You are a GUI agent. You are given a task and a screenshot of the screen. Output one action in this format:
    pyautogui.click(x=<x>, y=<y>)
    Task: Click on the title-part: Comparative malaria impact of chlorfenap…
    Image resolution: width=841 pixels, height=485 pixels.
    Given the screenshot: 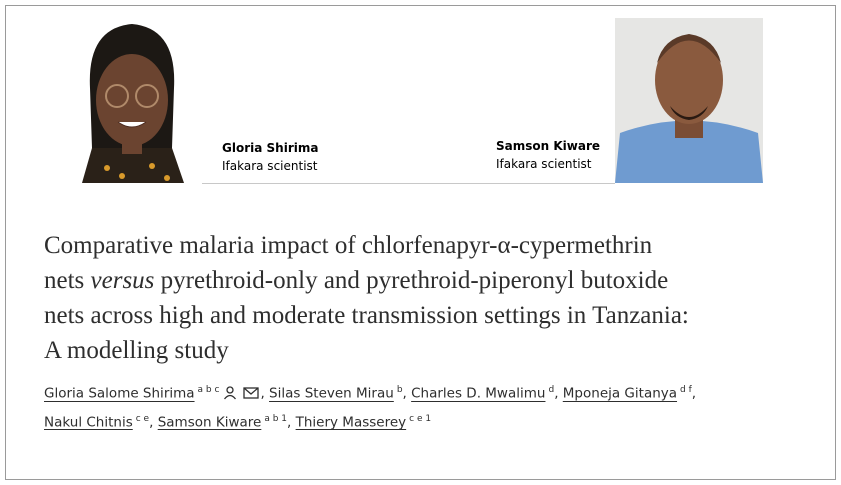 What is the action you would take?
    pyautogui.click(x=348, y=245)
    